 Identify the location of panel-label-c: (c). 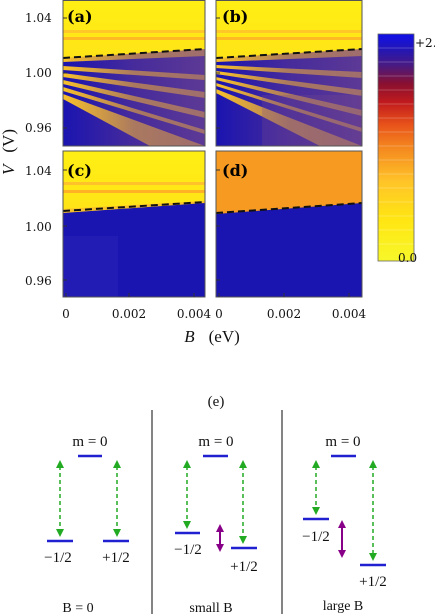
(79, 170).